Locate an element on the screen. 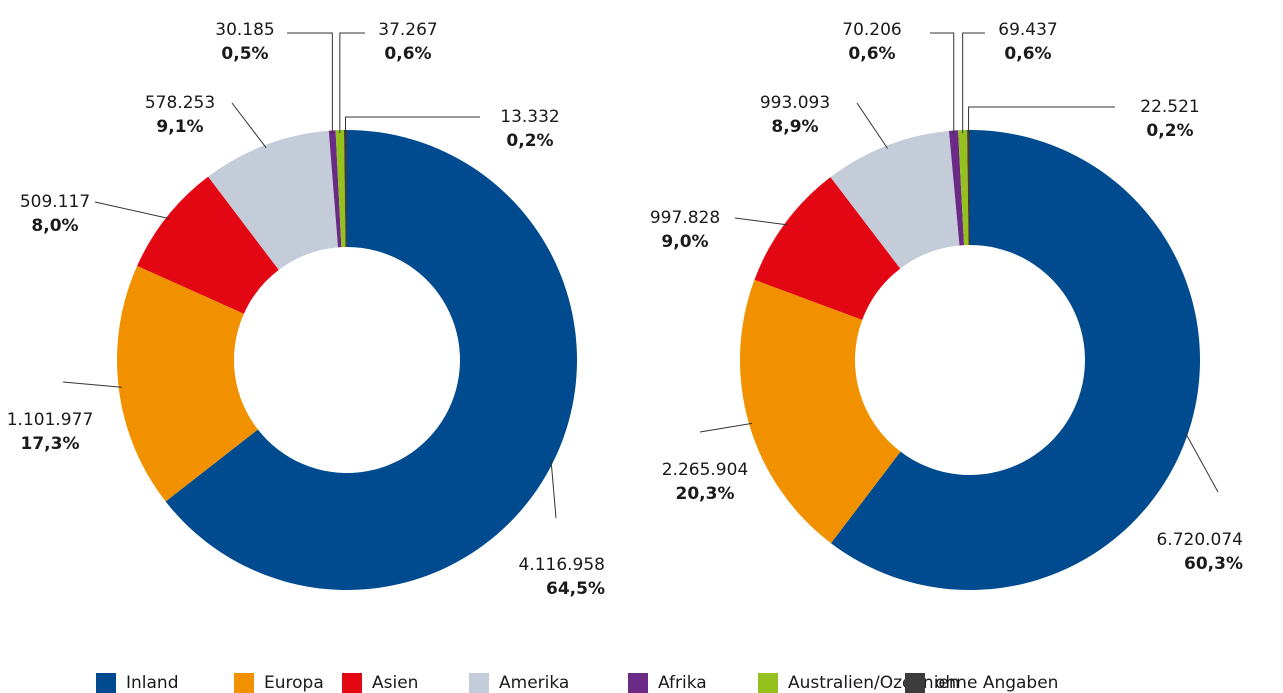 Image resolution: width=1283 pixels, height=693 pixels. percent-label: 17,3% is located at coordinates (50, 444).